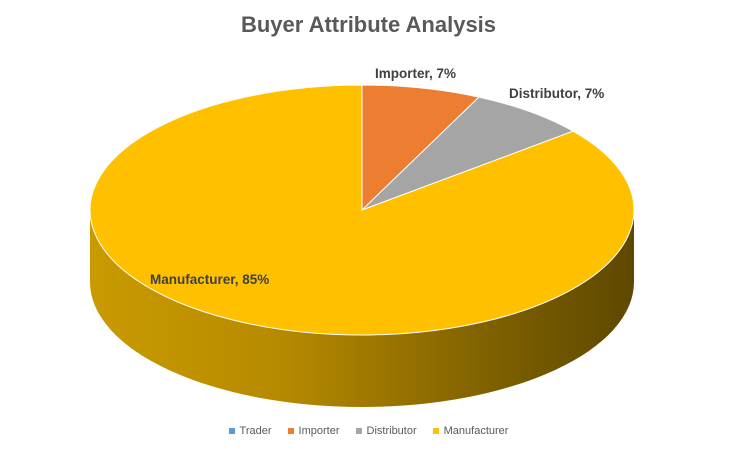 The image size is (737, 454). I want to click on legend-label: Trader, so click(255, 431).